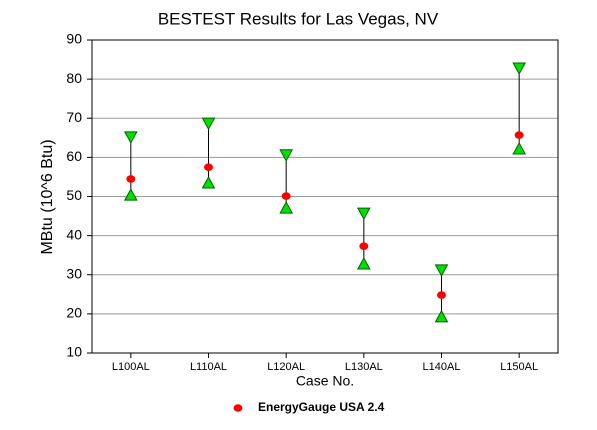 The image size is (597, 430). I want to click on y-tick-label: 80, so click(74, 78).